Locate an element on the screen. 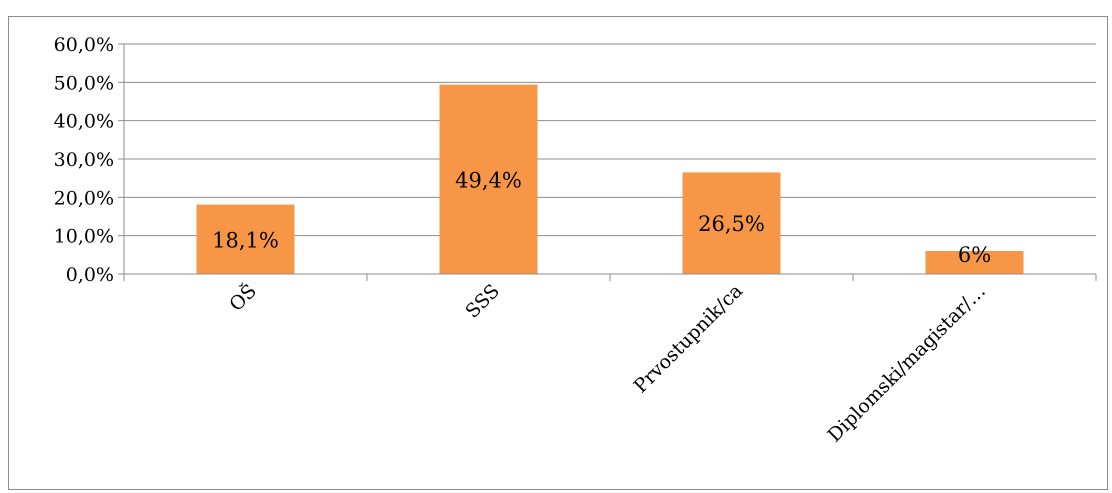 This screenshot has width=1112, height=493. y-tick-labels: 0,0% 10,0% 20,0% 30,0% 40,0% 50,0% 60,0% is located at coordinates (84, 160).